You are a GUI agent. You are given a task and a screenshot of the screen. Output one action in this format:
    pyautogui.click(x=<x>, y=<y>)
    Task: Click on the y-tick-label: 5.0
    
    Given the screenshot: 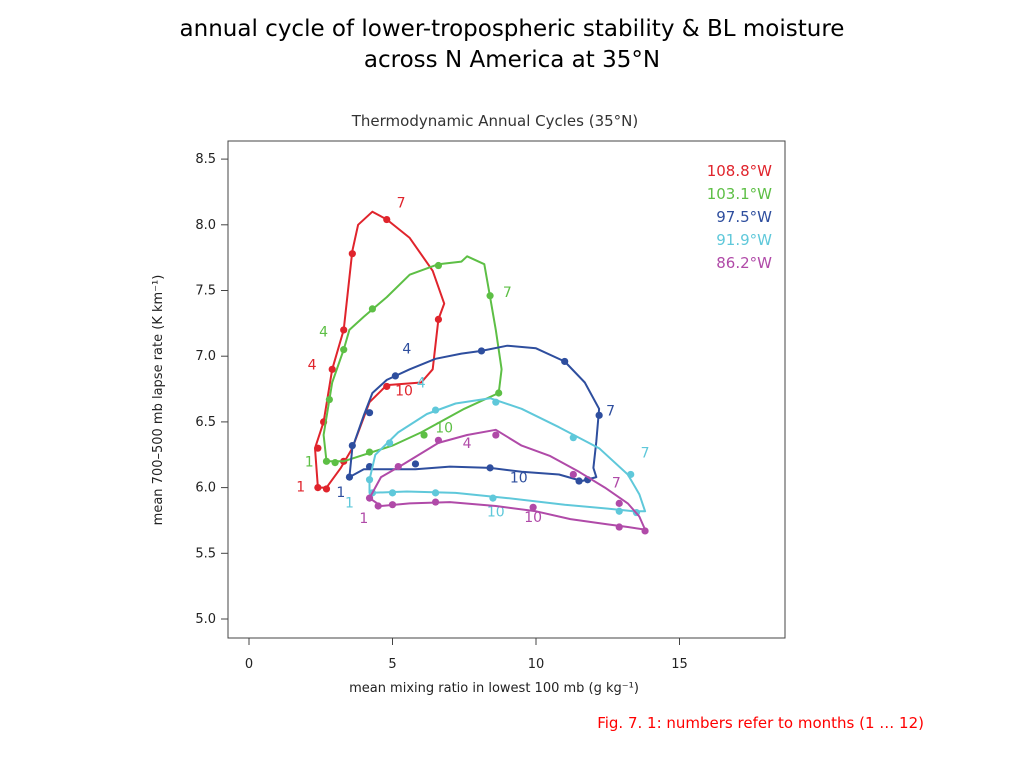 What is the action you would take?
    pyautogui.click(x=205, y=619)
    